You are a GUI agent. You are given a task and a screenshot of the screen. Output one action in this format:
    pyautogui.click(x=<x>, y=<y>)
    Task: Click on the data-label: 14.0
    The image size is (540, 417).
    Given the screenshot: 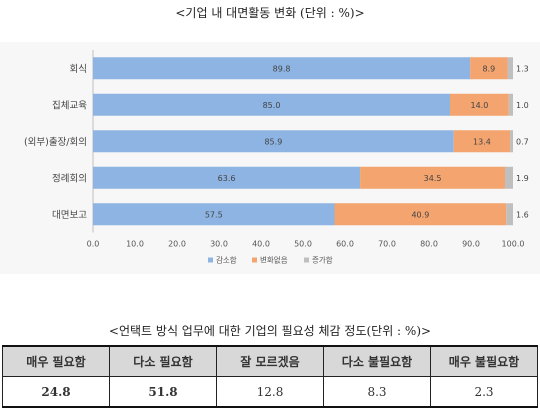 What is the action you would take?
    pyautogui.click(x=479, y=105)
    